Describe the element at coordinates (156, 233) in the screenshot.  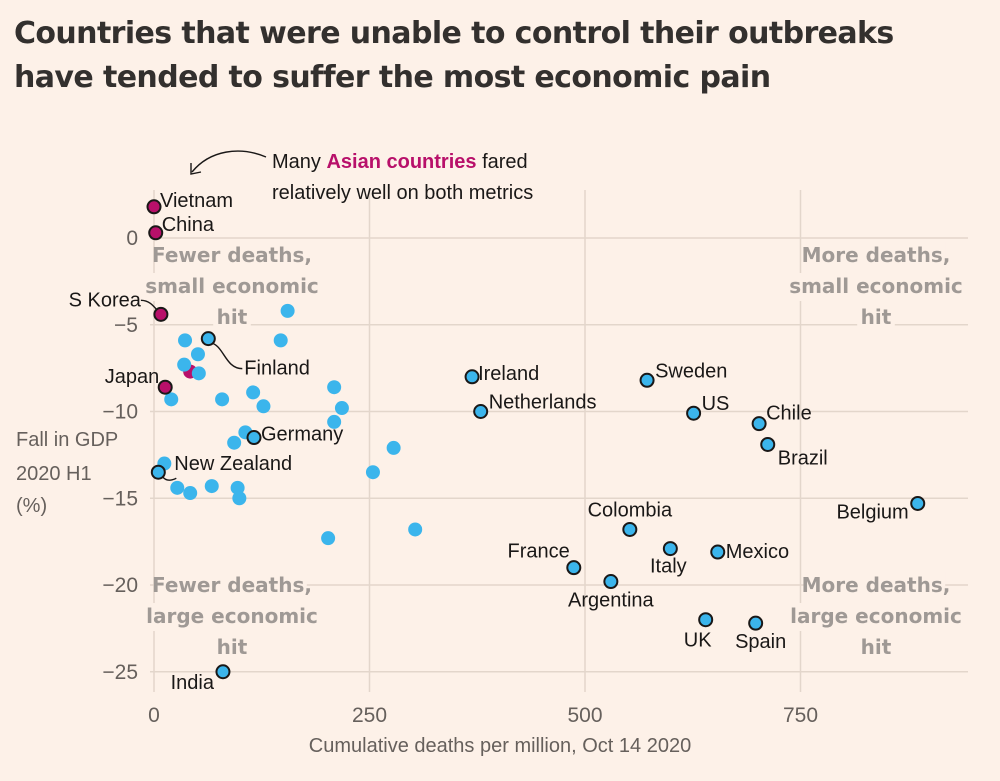
I see `data-point-china` at that location.